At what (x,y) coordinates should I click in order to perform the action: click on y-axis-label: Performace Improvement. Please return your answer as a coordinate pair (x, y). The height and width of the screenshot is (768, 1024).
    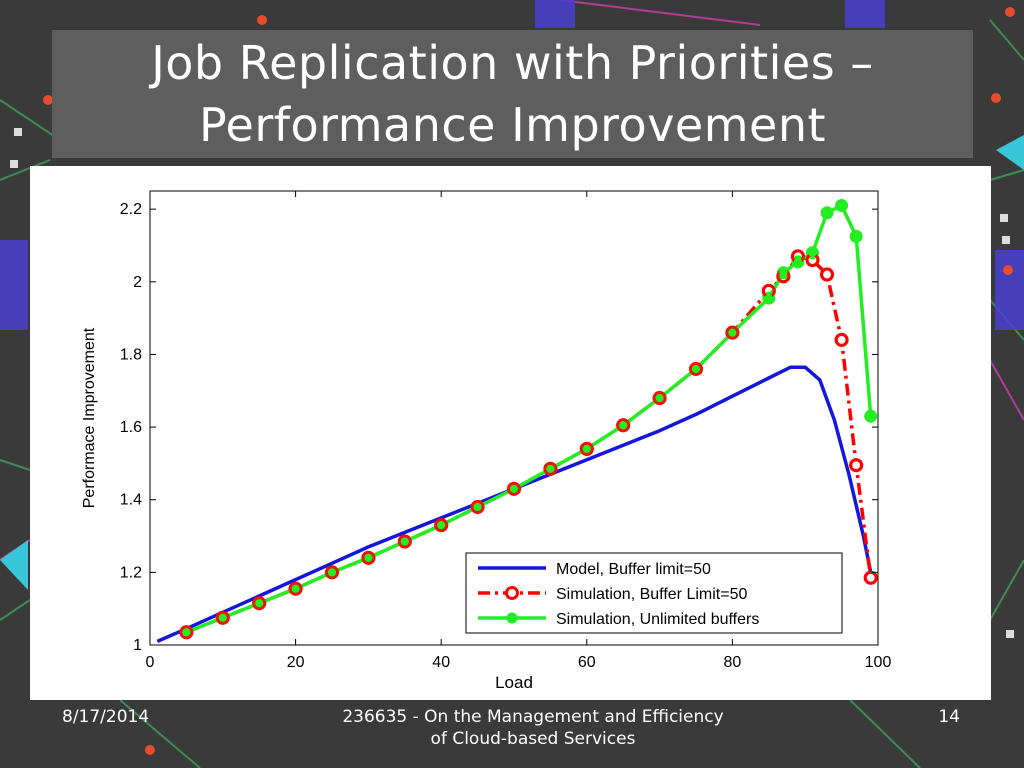
    Looking at the image, I should click on (89, 417).